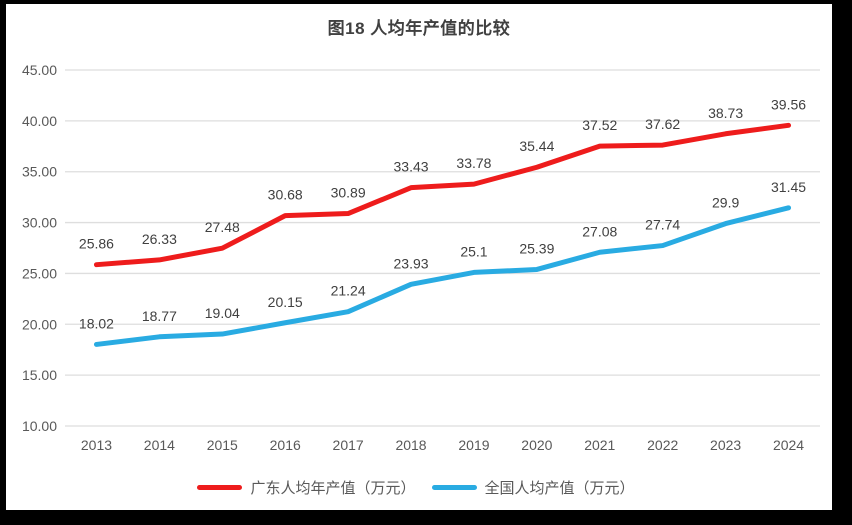 The width and height of the screenshot is (852, 525). I want to click on legend-line-guangdong-icon, so click(220, 487).